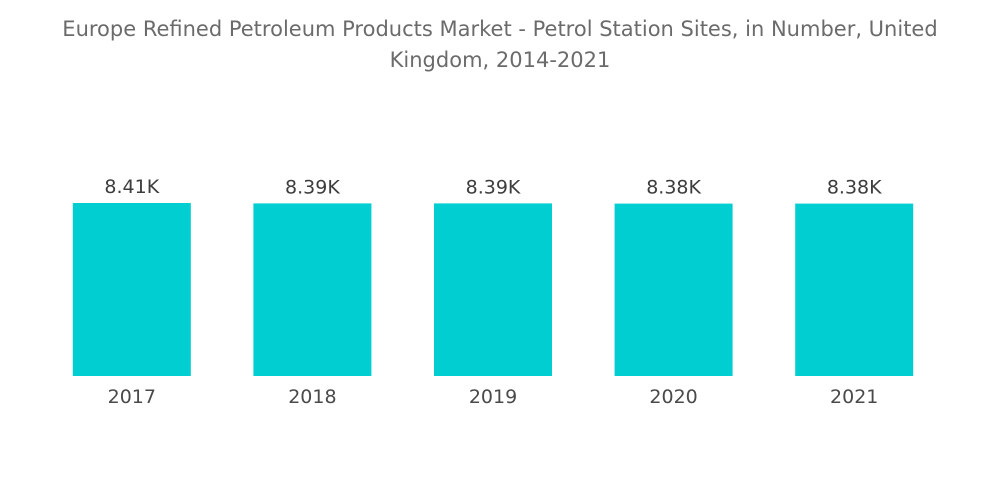  Describe the element at coordinates (312, 289) in the screenshot. I see `bar-2018` at that location.